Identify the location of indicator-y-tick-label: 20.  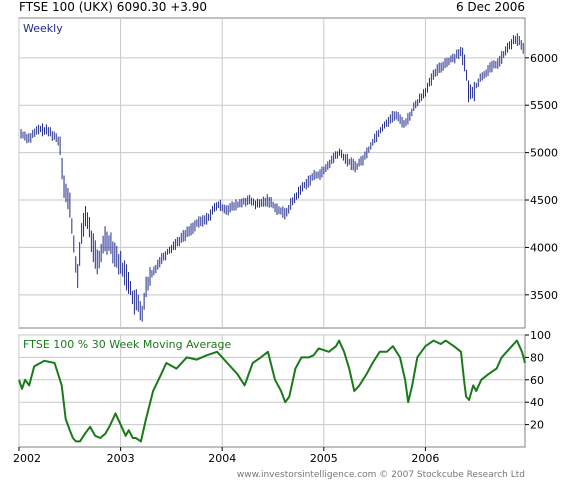
(537, 425).